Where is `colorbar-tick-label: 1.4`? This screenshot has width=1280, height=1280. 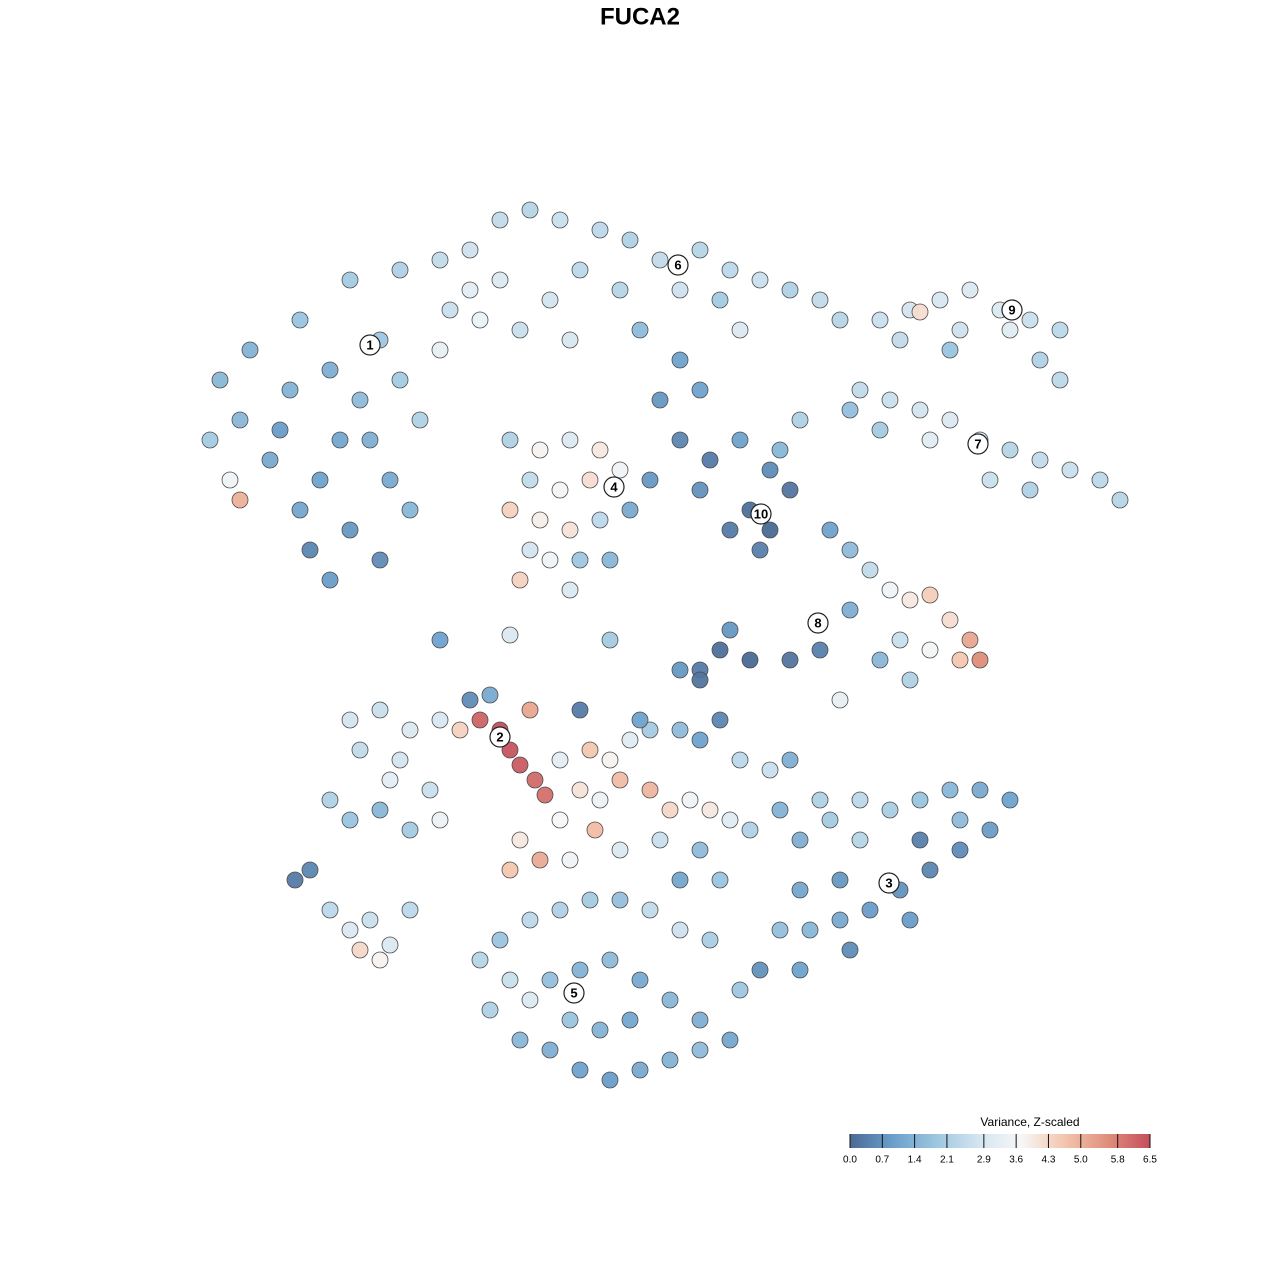 colorbar-tick-label: 1.4 is located at coordinates (915, 1160).